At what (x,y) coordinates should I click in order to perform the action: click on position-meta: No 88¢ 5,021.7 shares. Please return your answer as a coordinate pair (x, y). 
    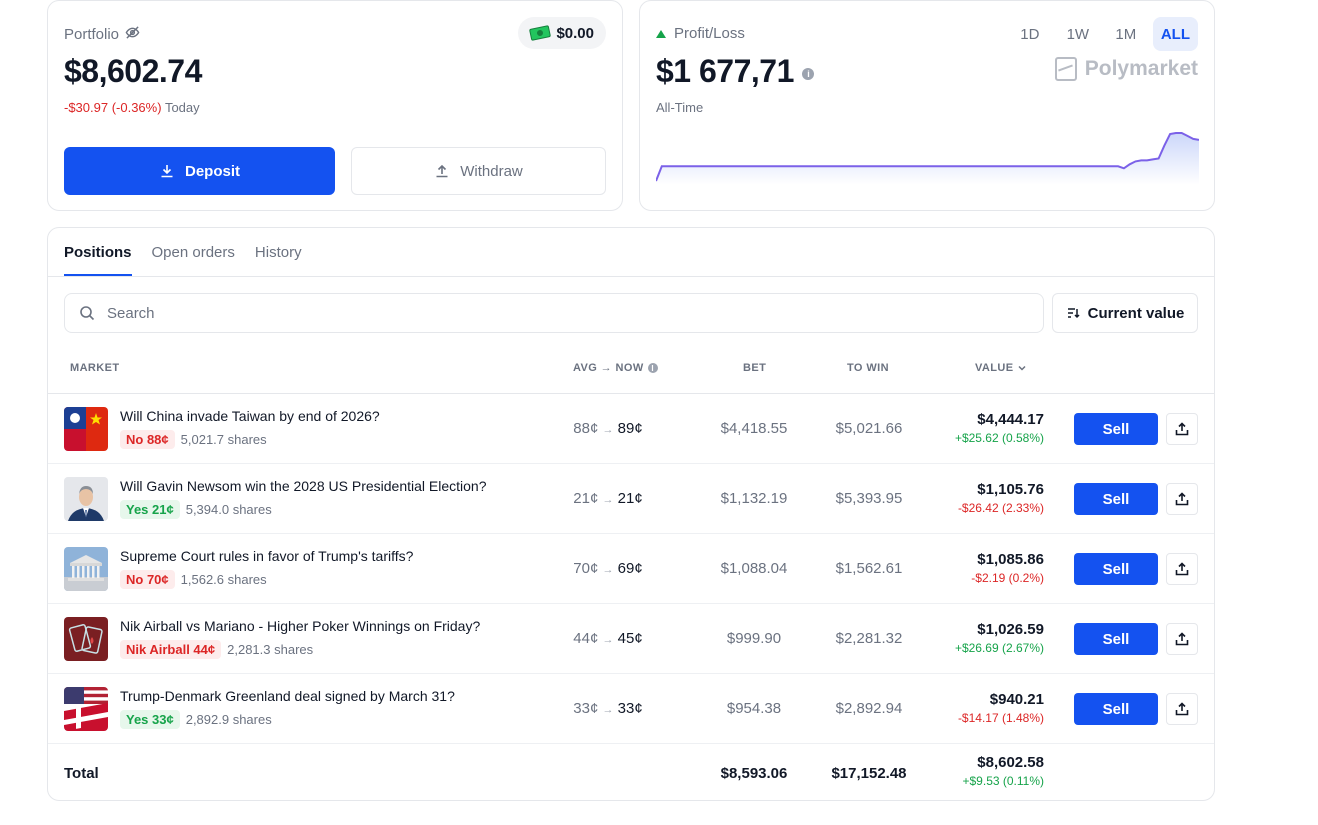
    Looking at the image, I should click on (193, 439).